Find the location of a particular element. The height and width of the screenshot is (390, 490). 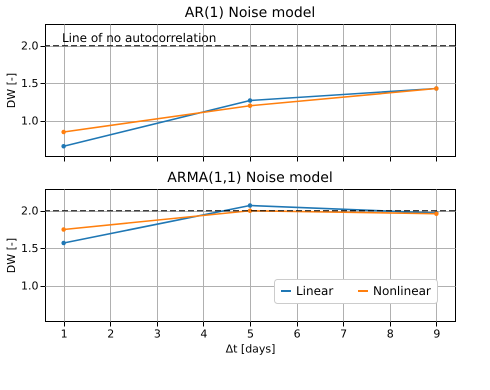

x-tick-label: 4 is located at coordinates (204, 334).